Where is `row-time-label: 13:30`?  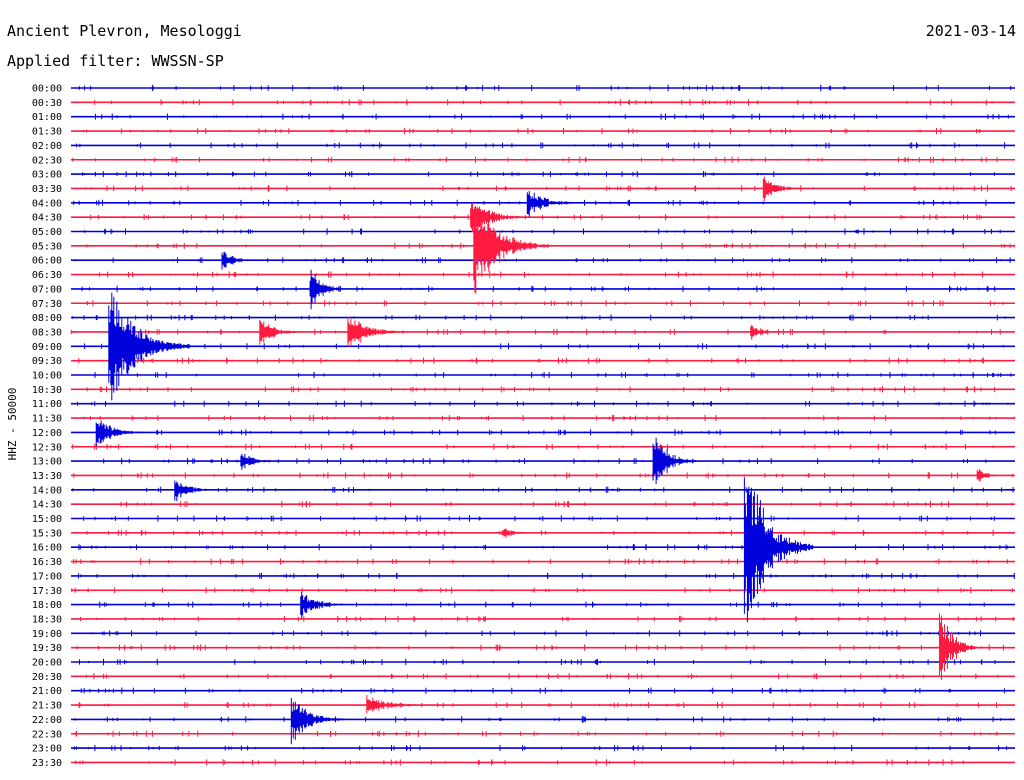 row-time-label: 13:30 is located at coordinates (47, 476).